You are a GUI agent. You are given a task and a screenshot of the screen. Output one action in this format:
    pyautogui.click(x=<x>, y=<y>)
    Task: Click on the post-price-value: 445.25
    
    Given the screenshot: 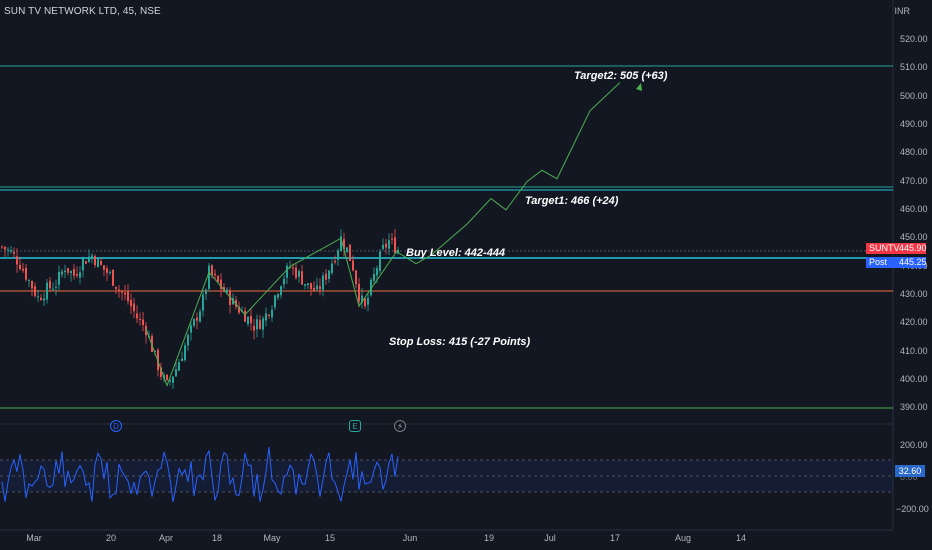 What is the action you would take?
    pyautogui.click(x=913, y=262)
    